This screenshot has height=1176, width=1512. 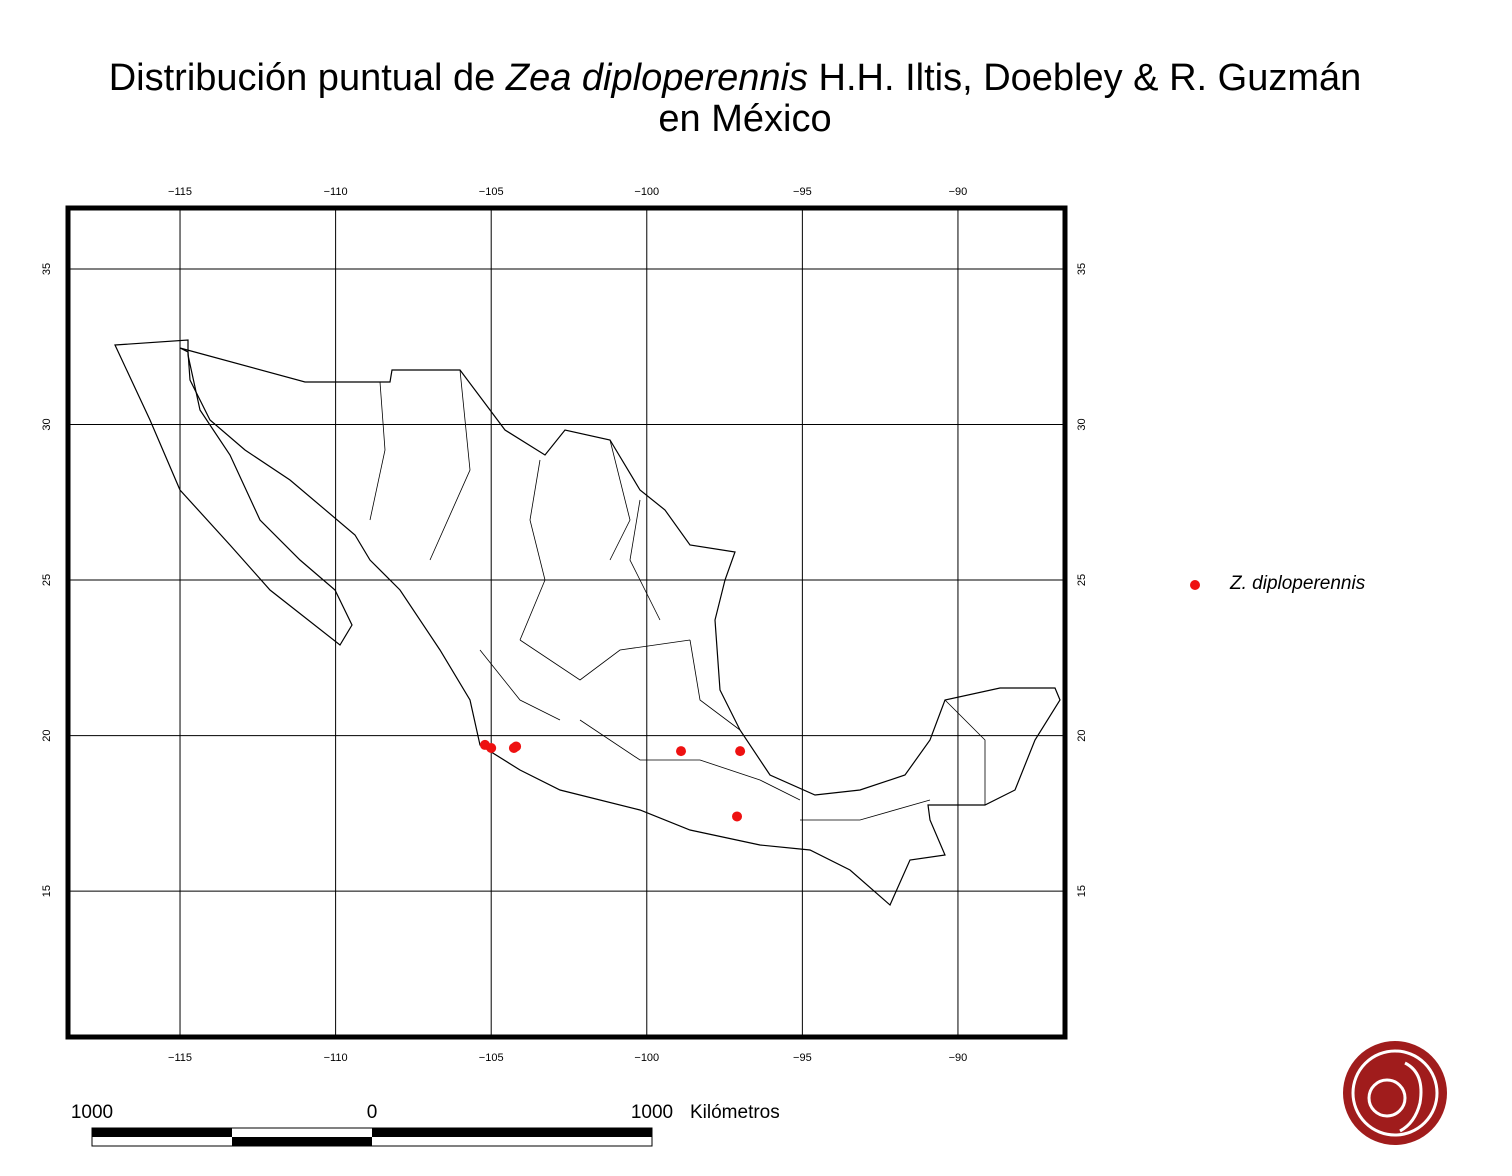 What do you see at coordinates (372, 1112) in the screenshot?
I see `scale-label: 0` at bounding box center [372, 1112].